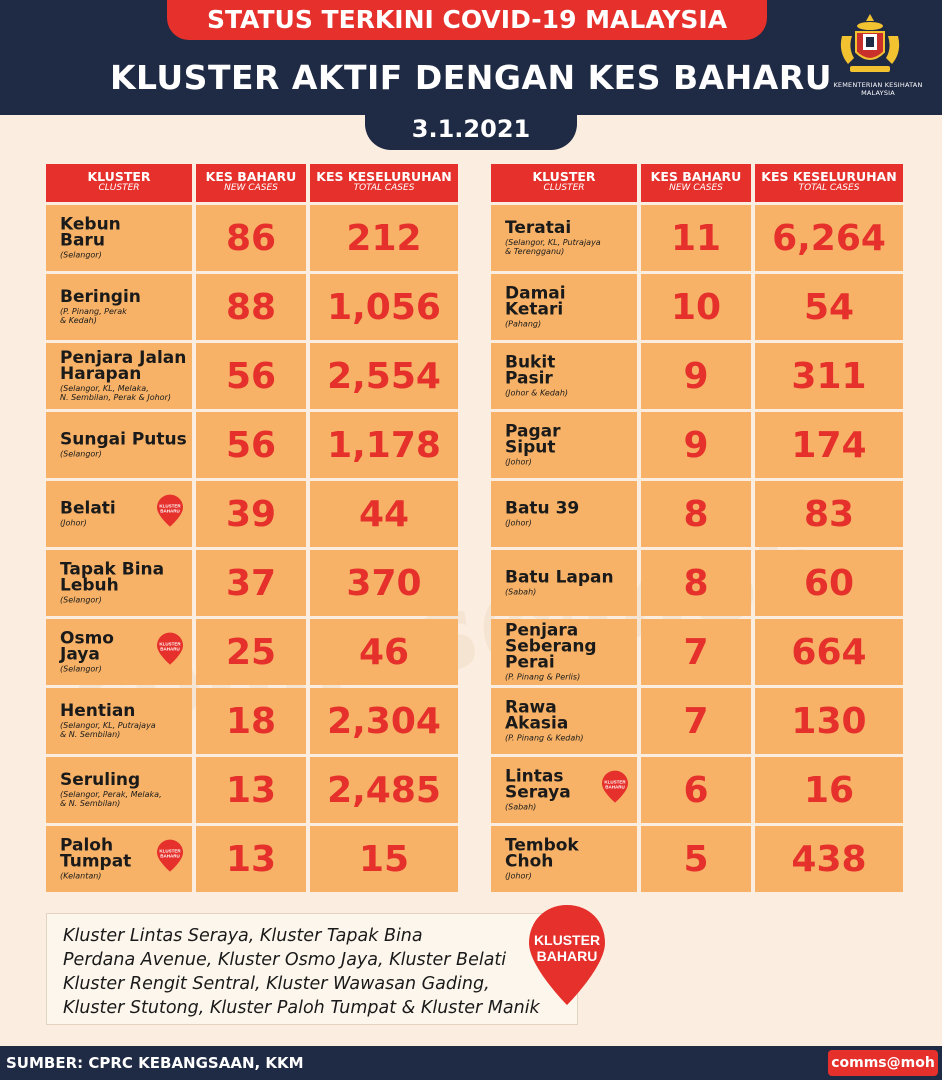  Describe the element at coordinates (119, 652) in the screenshot. I see `cluster-cell: Osmo Jaya (Selangor) KLUSTER BAHARU` at that location.